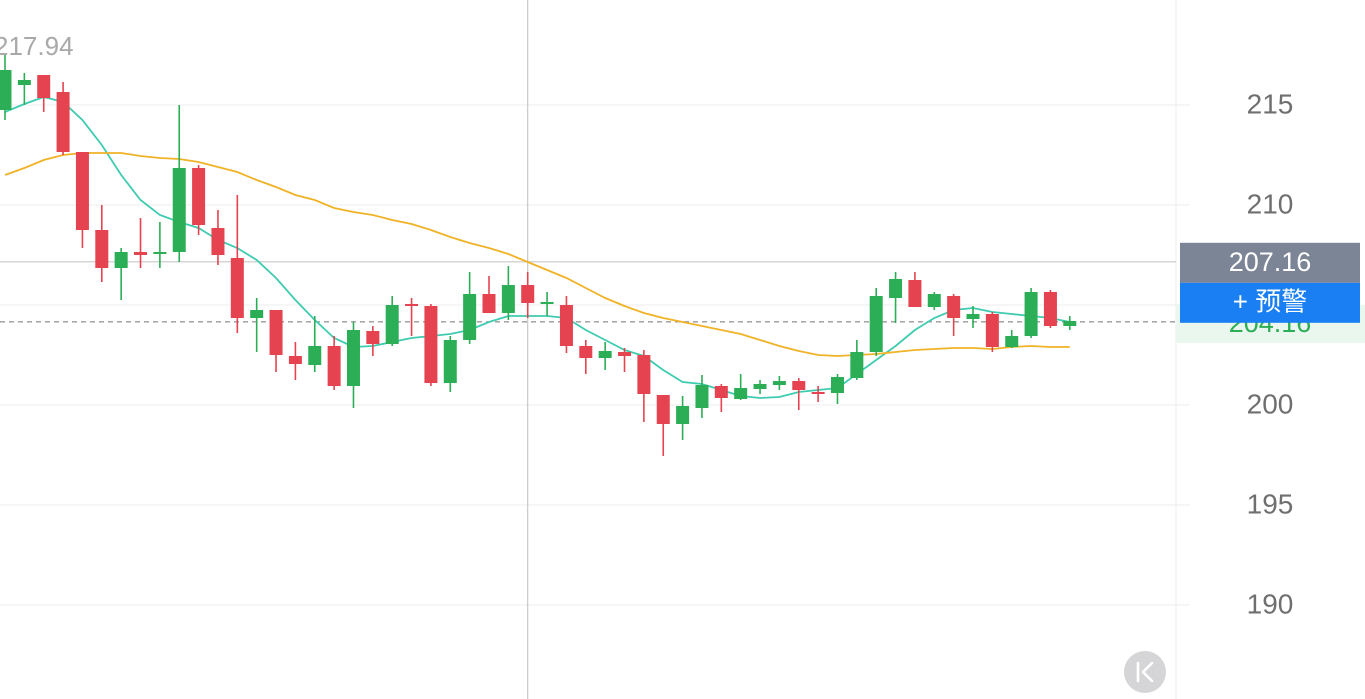  Describe the element at coordinates (1270, 403) in the screenshot. I see `y-tick-label: 200` at that location.